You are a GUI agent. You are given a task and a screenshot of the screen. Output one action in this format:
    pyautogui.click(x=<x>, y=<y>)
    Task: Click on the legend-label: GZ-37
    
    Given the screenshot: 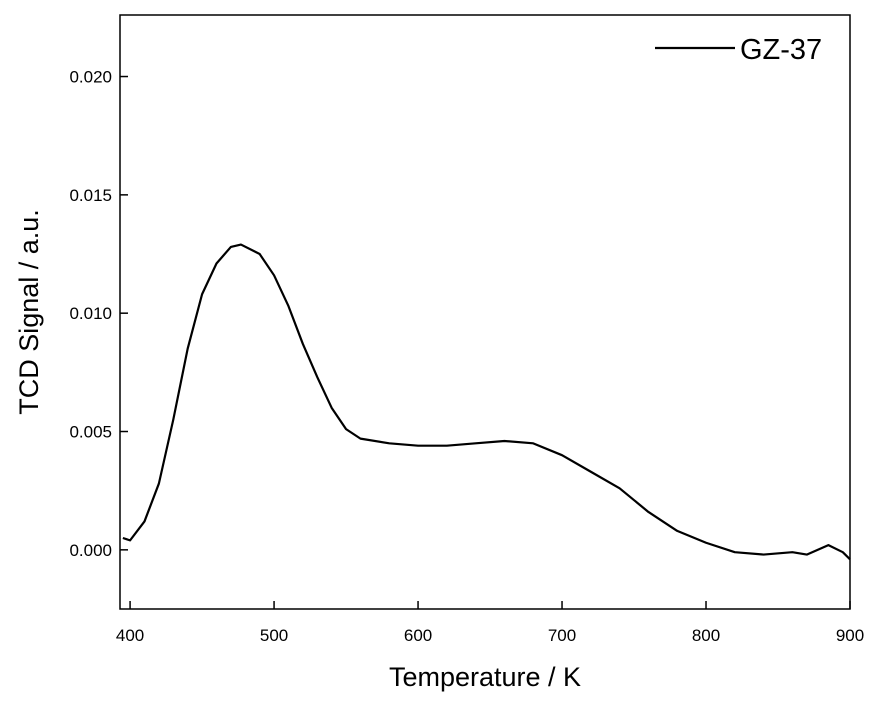 What is the action you would take?
    pyautogui.click(x=781, y=50)
    